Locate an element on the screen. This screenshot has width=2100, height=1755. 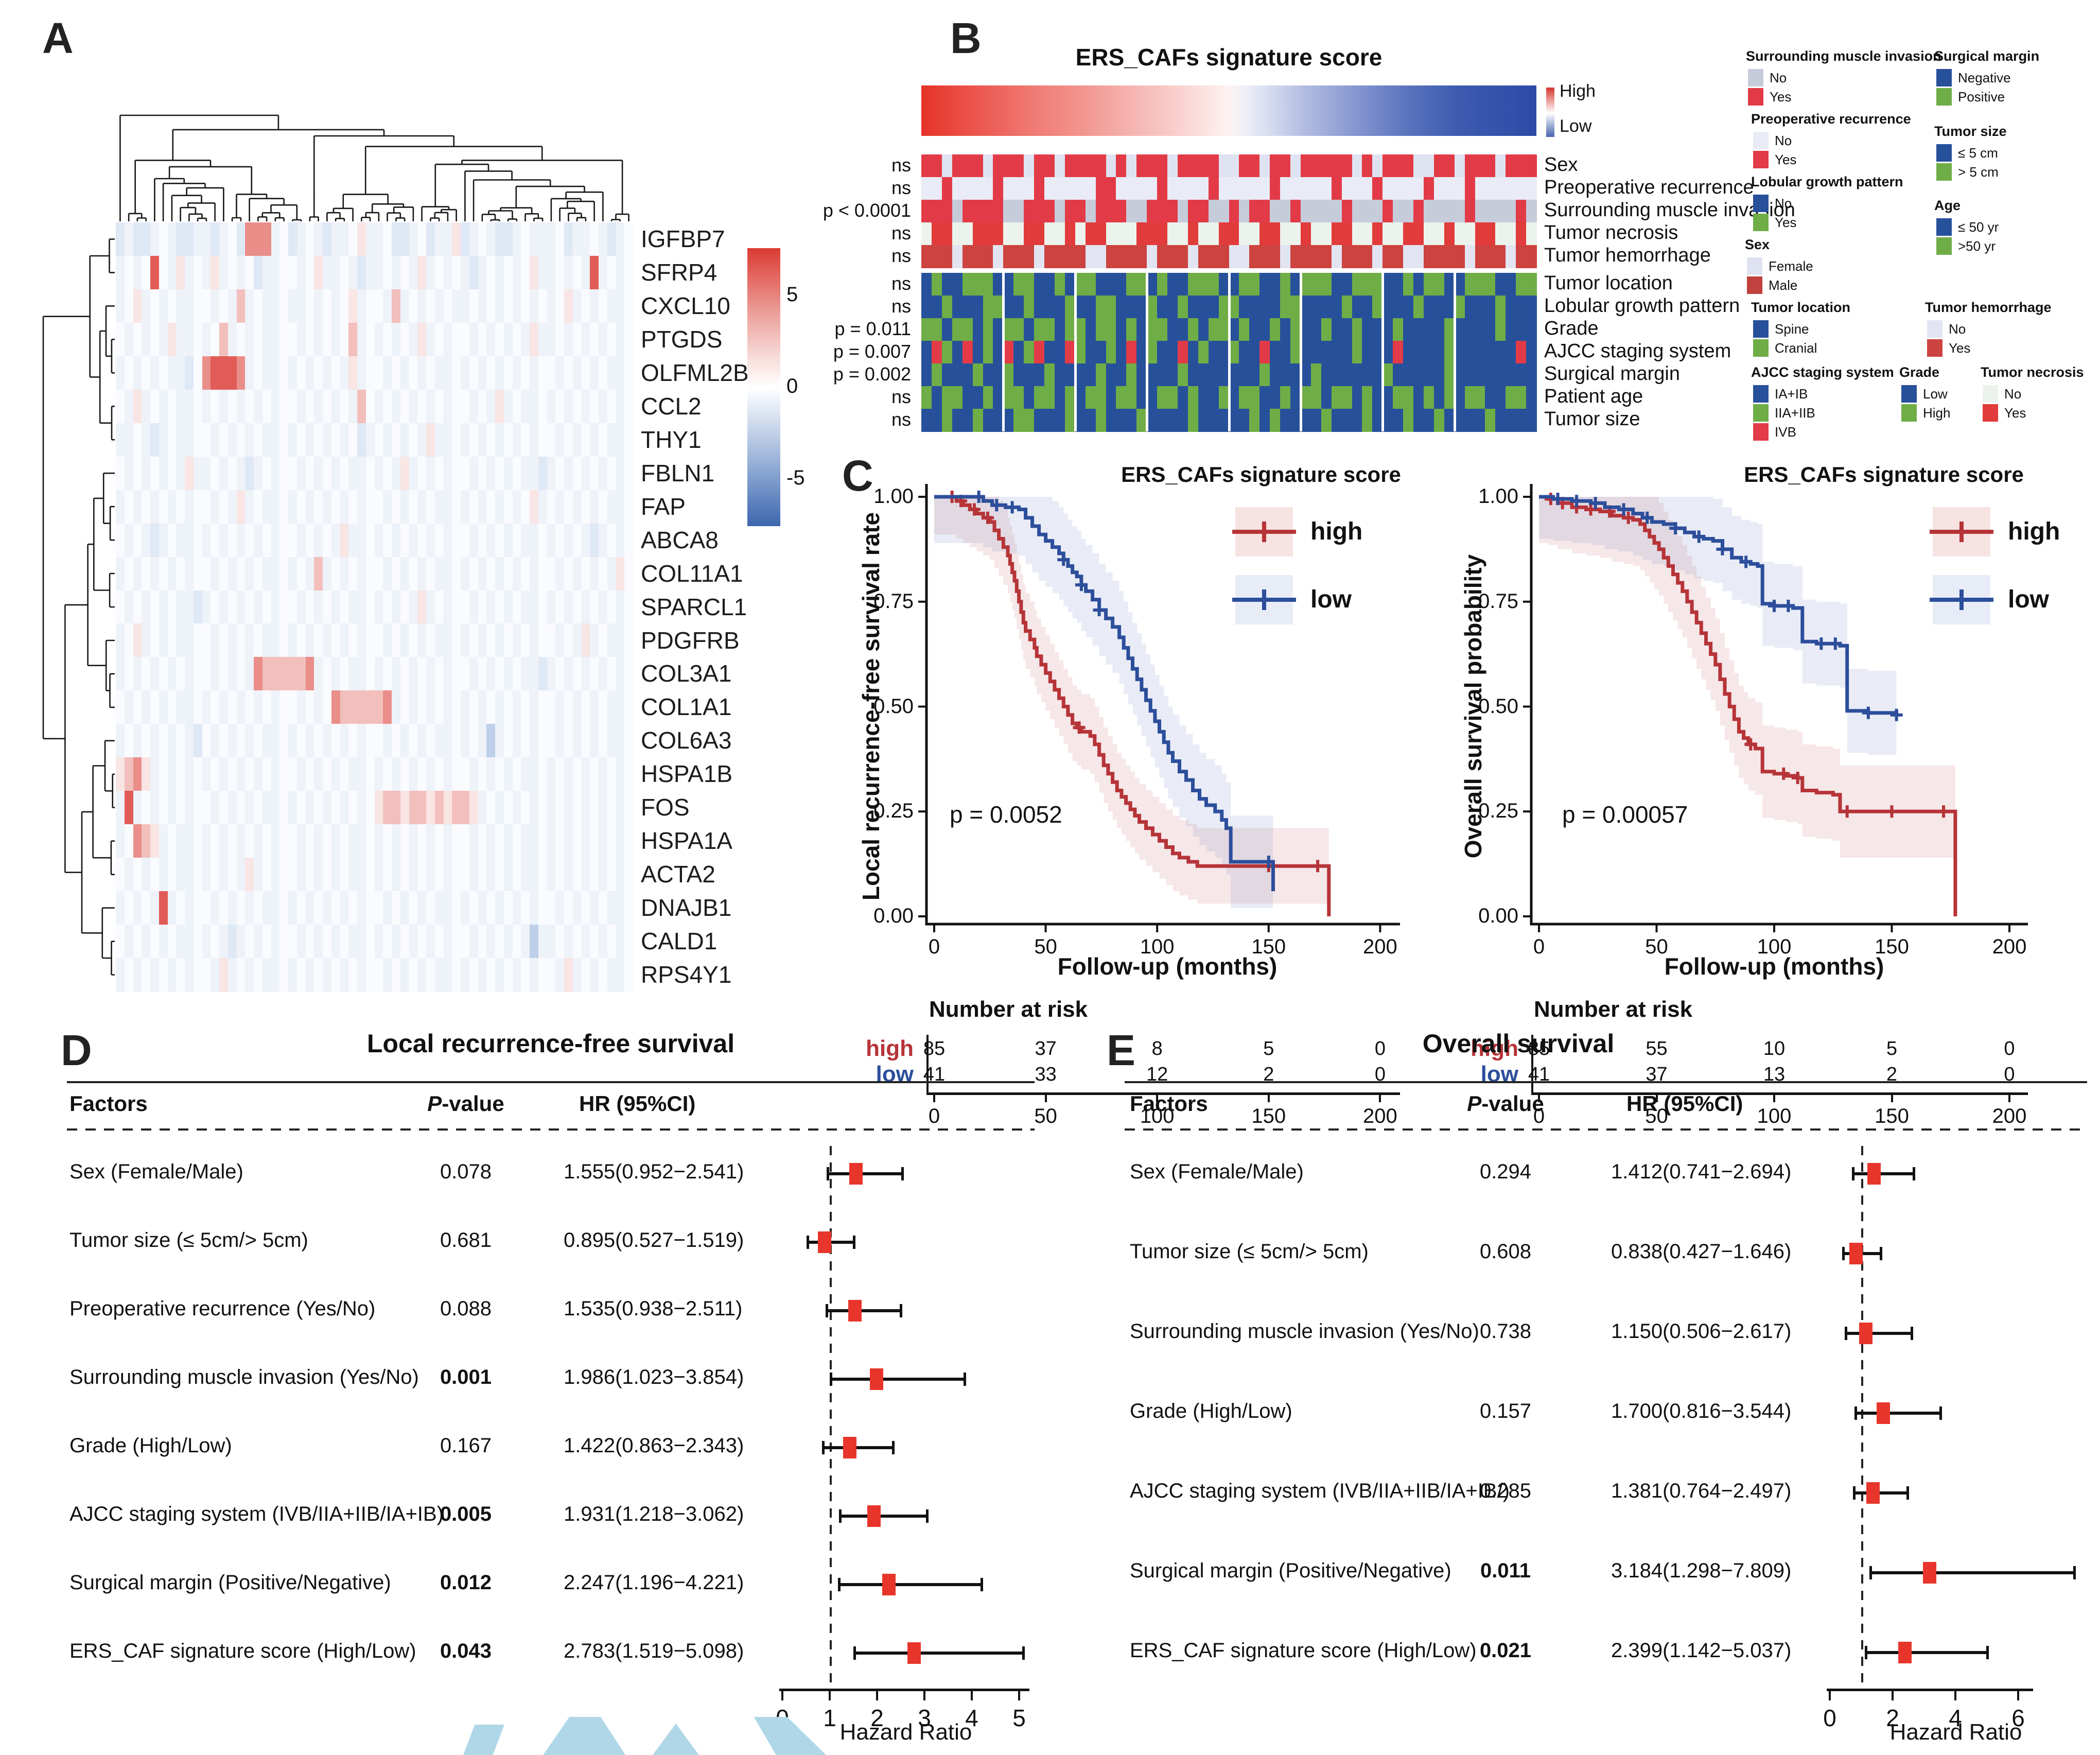
group-gap is located at coordinates (1300, 352).